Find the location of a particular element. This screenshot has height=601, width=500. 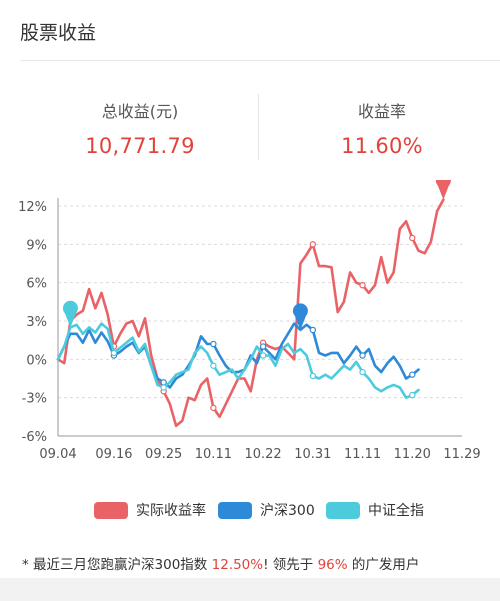

x-tick-label: 10.11 is located at coordinates (213, 454).